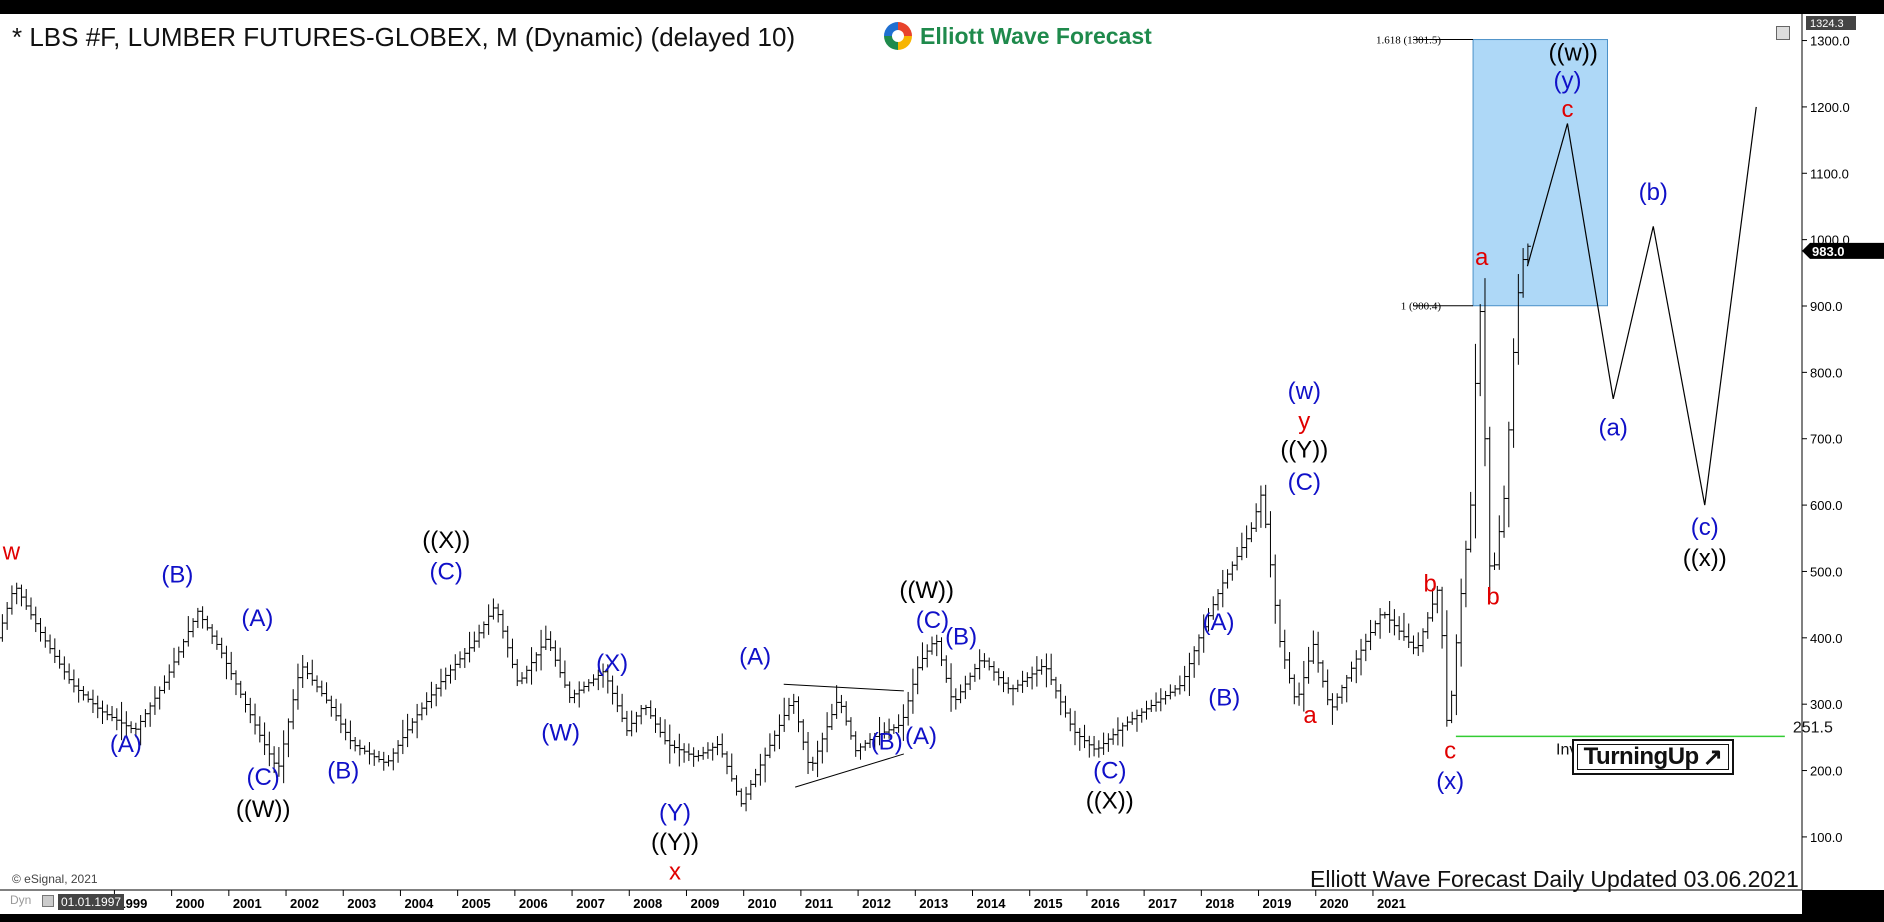 This screenshot has height=922, width=1884. What do you see at coordinates (55, 879) in the screenshot?
I see `copyright-text: © eSignal, 2021` at bounding box center [55, 879].